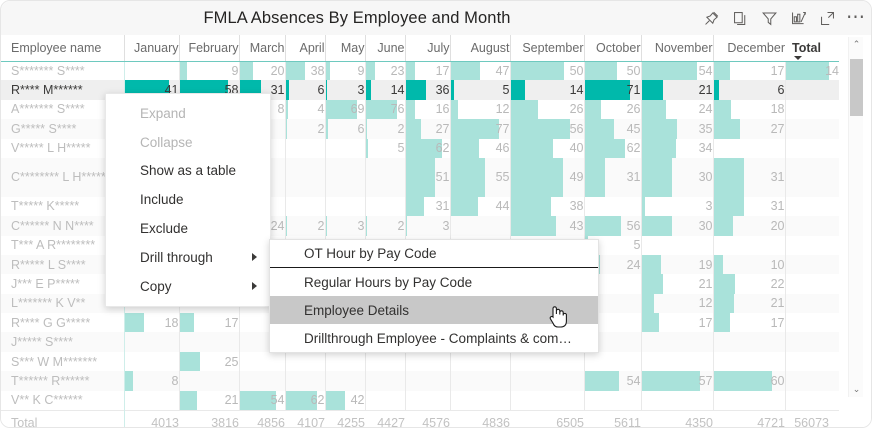  What do you see at coordinates (63, 264) in the screenshot?
I see `row-header-employee-name: R***** L S****` at bounding box center [63, 264].